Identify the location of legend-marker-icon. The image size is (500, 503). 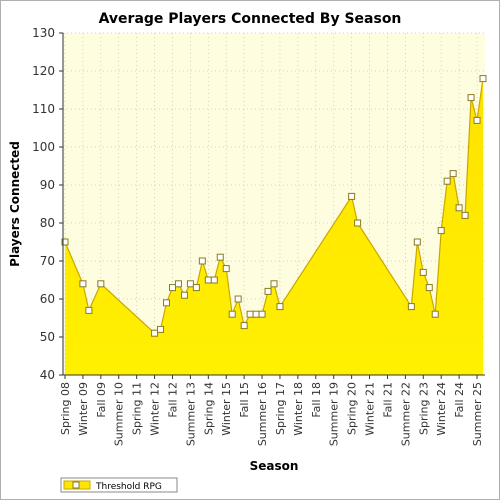
(76, 485).